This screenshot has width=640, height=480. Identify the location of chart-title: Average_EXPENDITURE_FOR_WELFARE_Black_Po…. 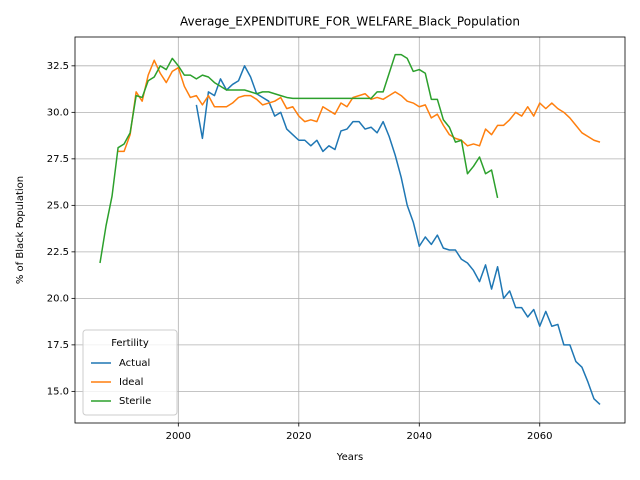
(350, 22).